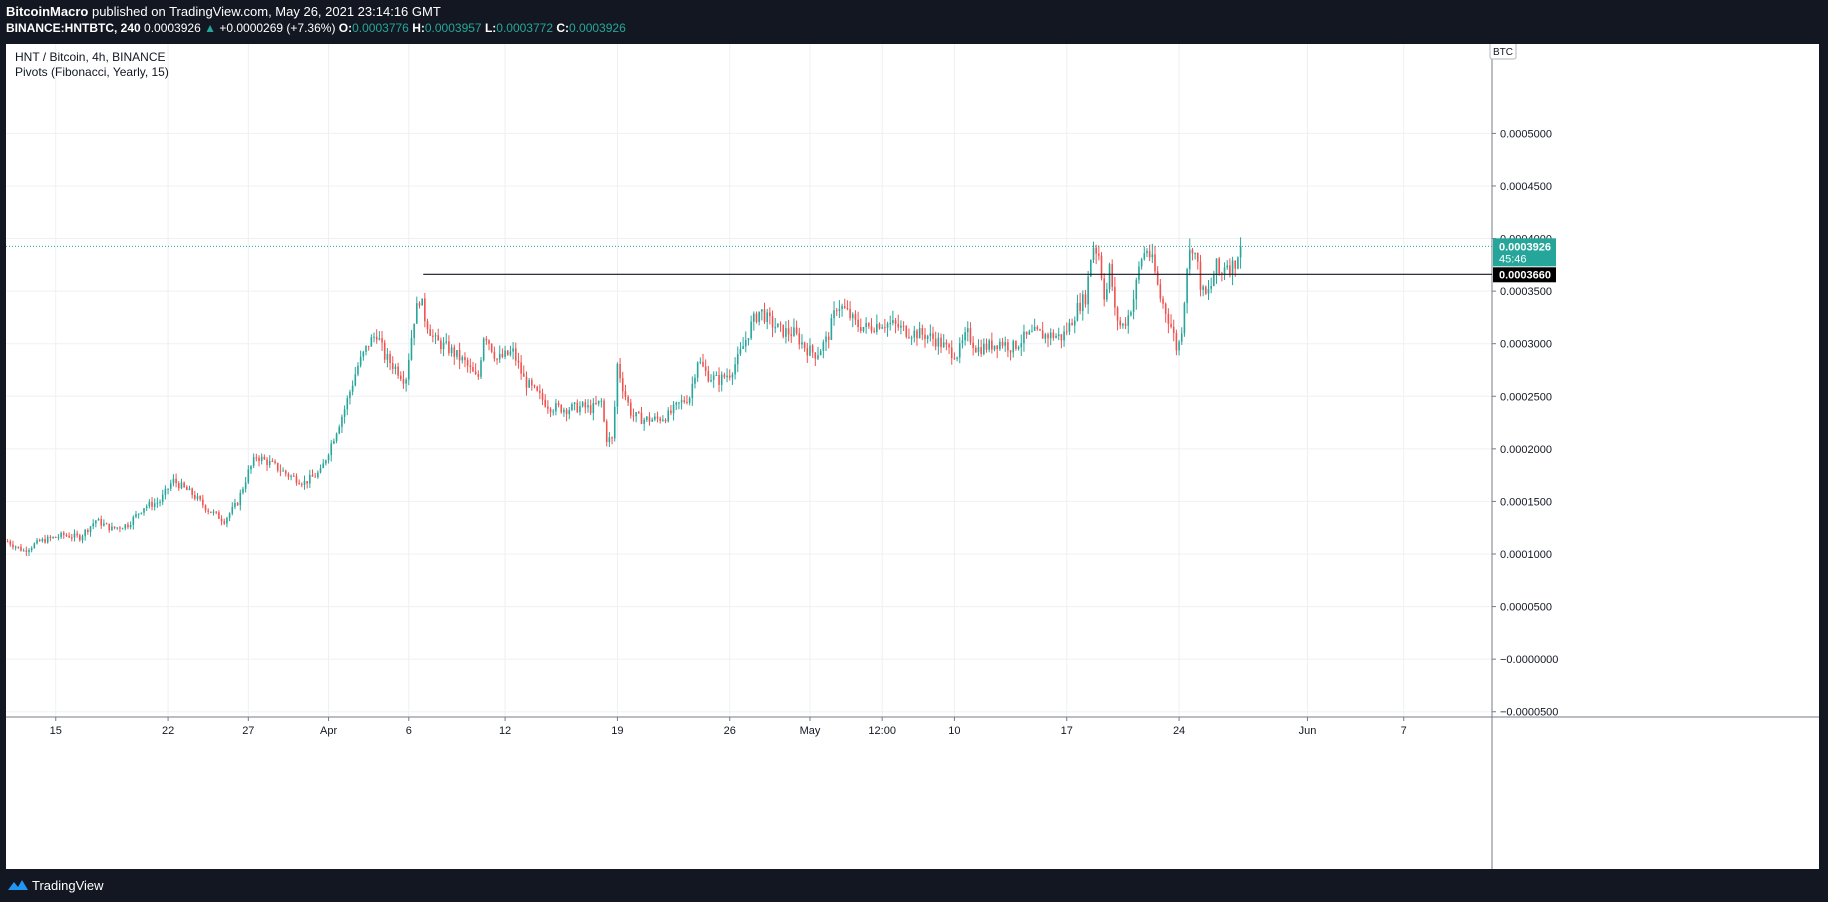 Image resolution: width=1828 pixels, height=902 pixels. Describe the element at coordinates (47, 11) in the screenshot. I see `publisher-name: BitcoinMacro` at that location.